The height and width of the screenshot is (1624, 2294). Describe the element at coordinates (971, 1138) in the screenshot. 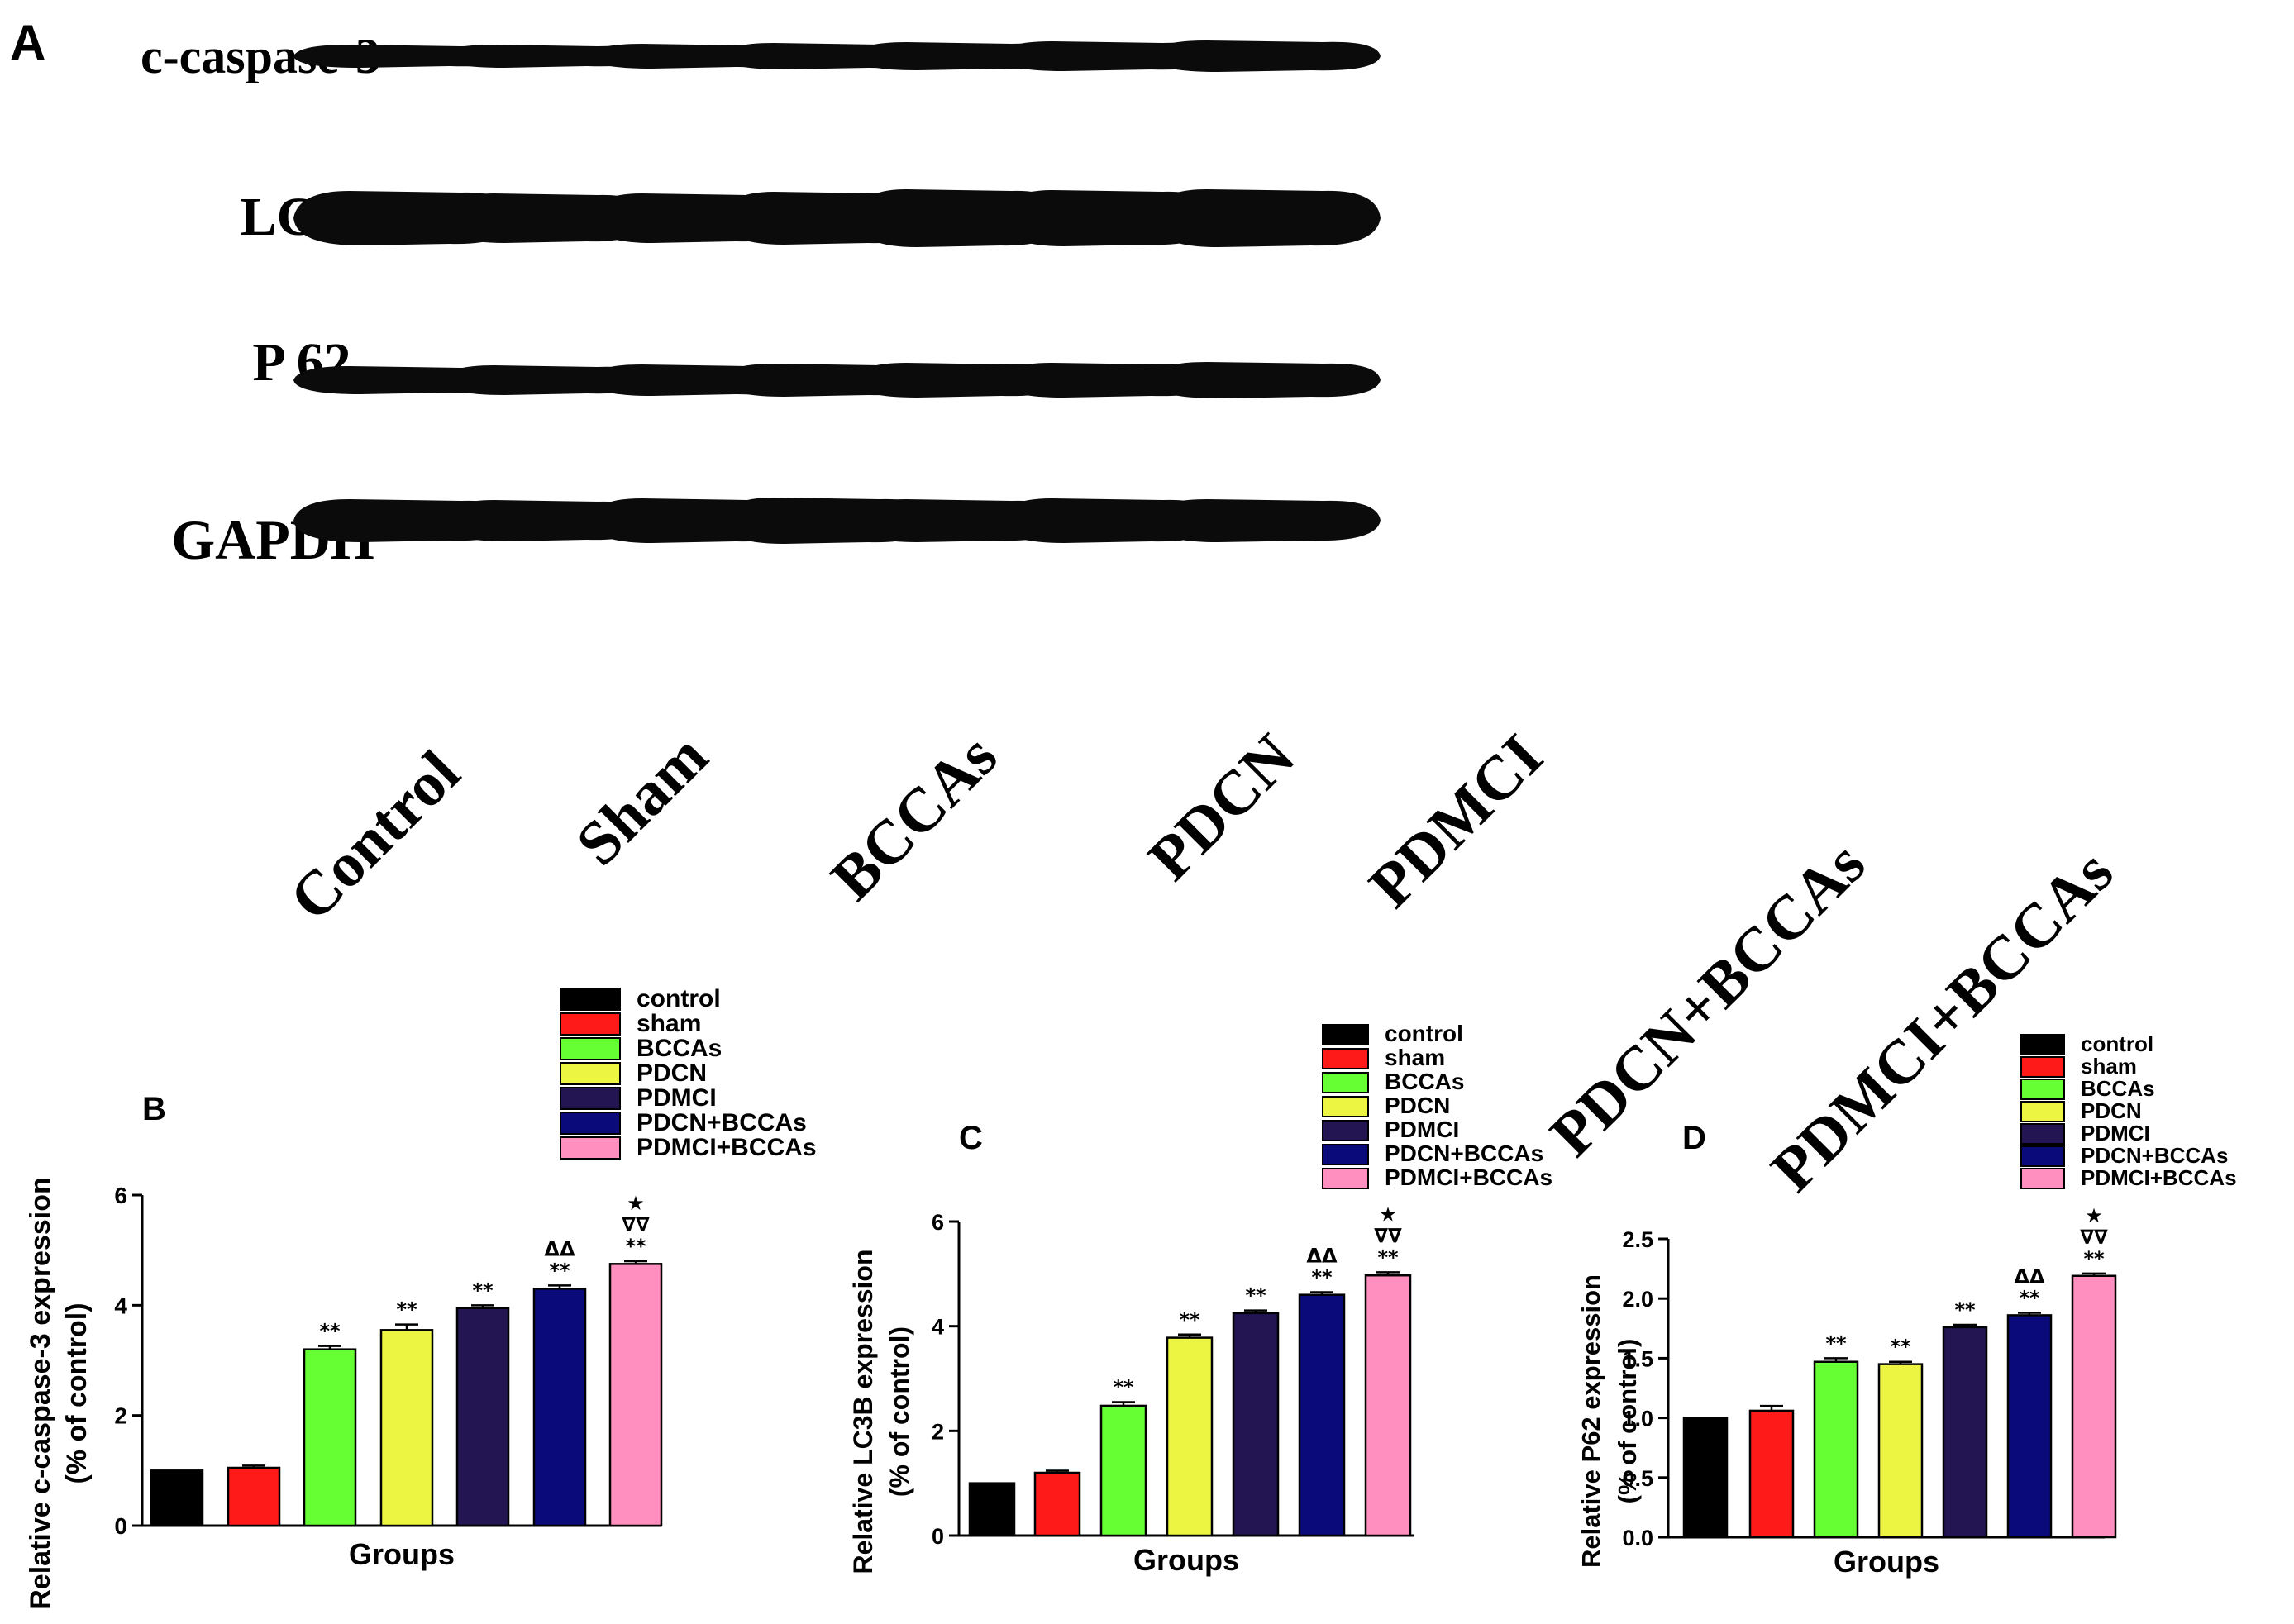

I see `panel-label: C` at that location.